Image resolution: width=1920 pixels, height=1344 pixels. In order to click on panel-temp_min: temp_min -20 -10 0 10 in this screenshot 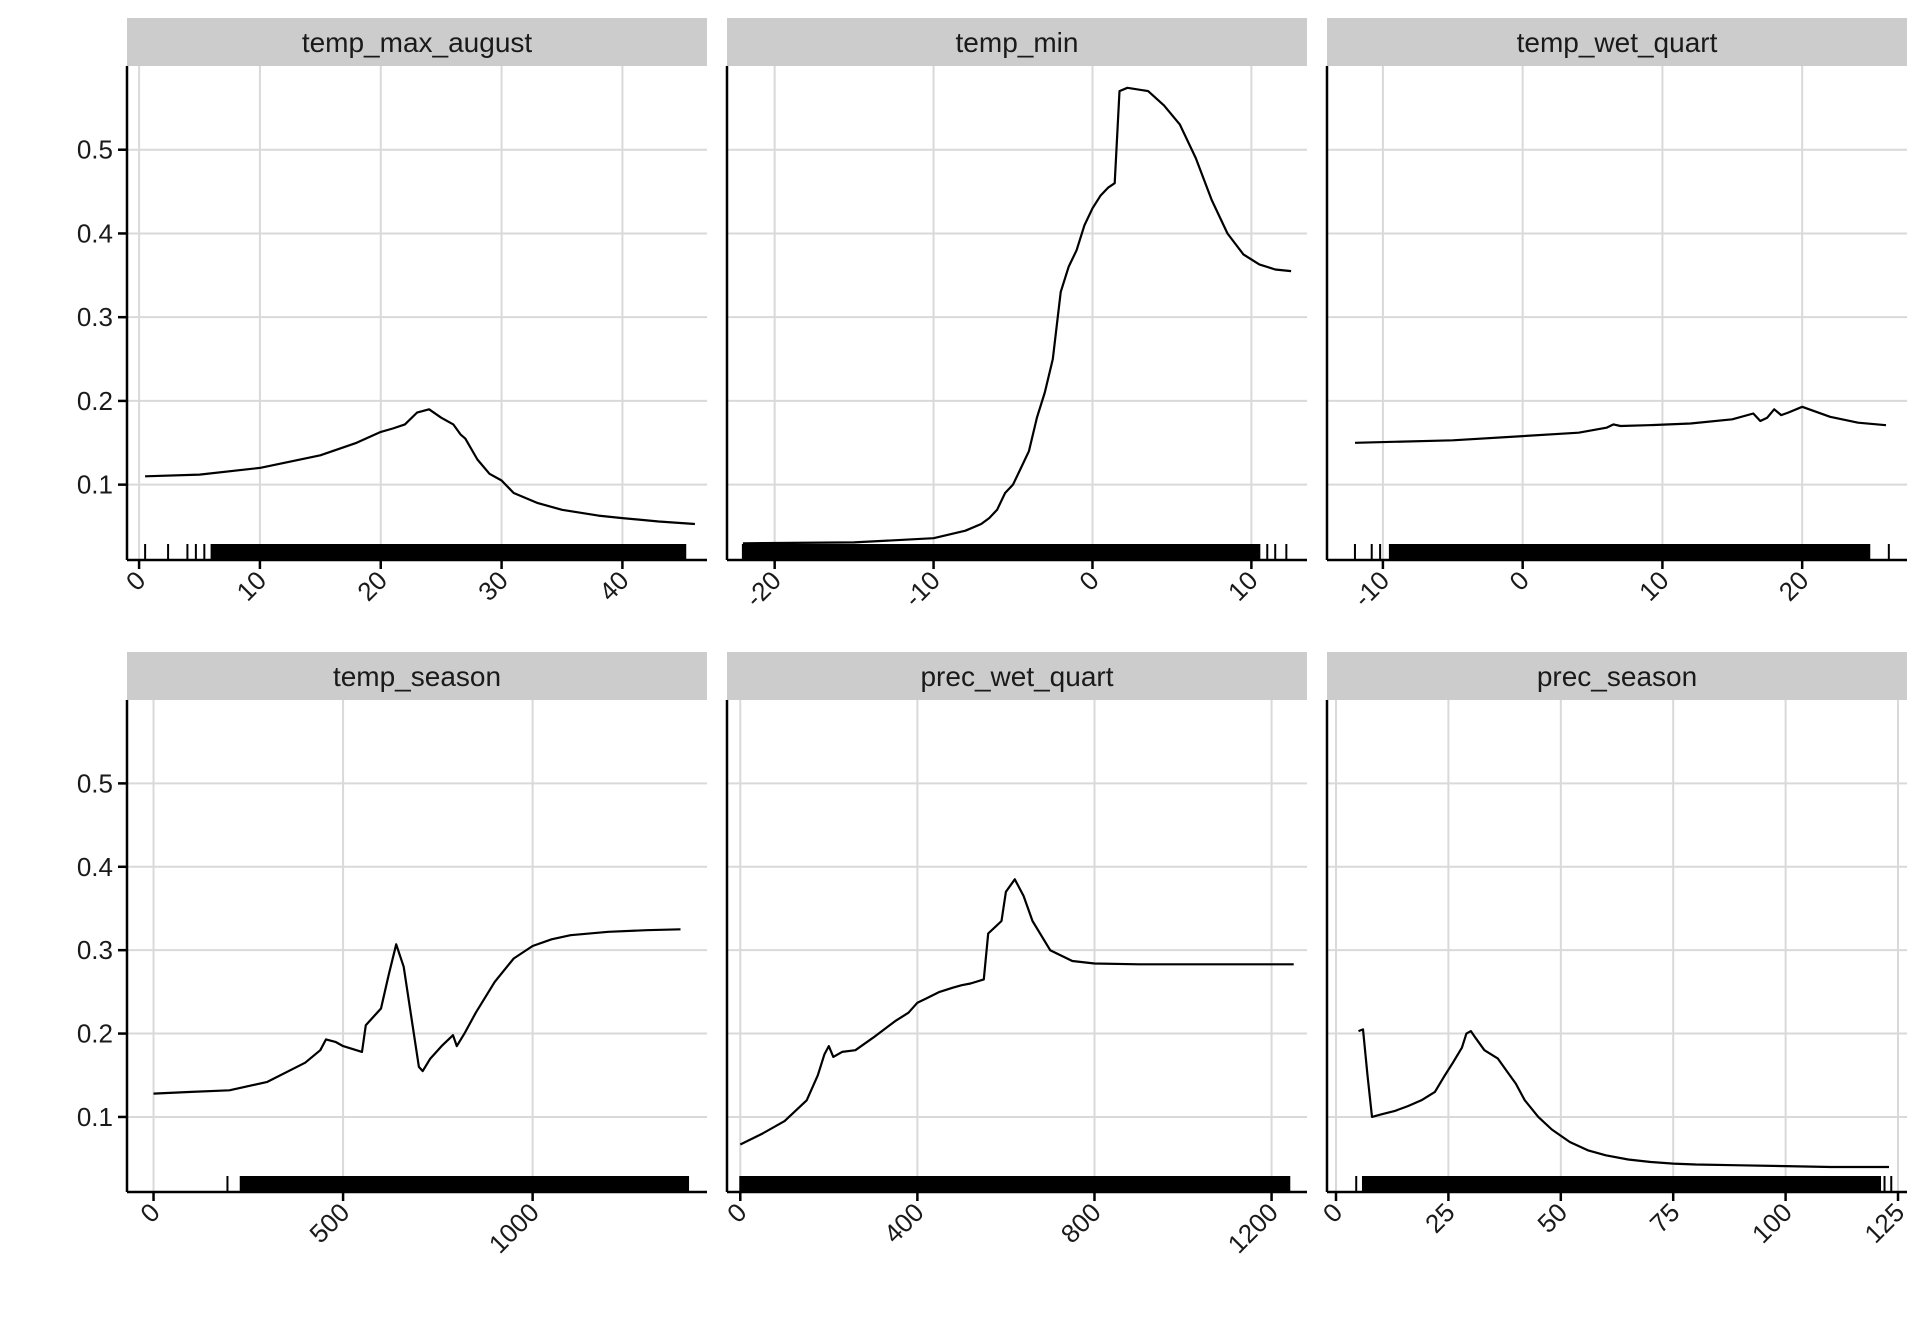, I will do `click(1016, 315)`.